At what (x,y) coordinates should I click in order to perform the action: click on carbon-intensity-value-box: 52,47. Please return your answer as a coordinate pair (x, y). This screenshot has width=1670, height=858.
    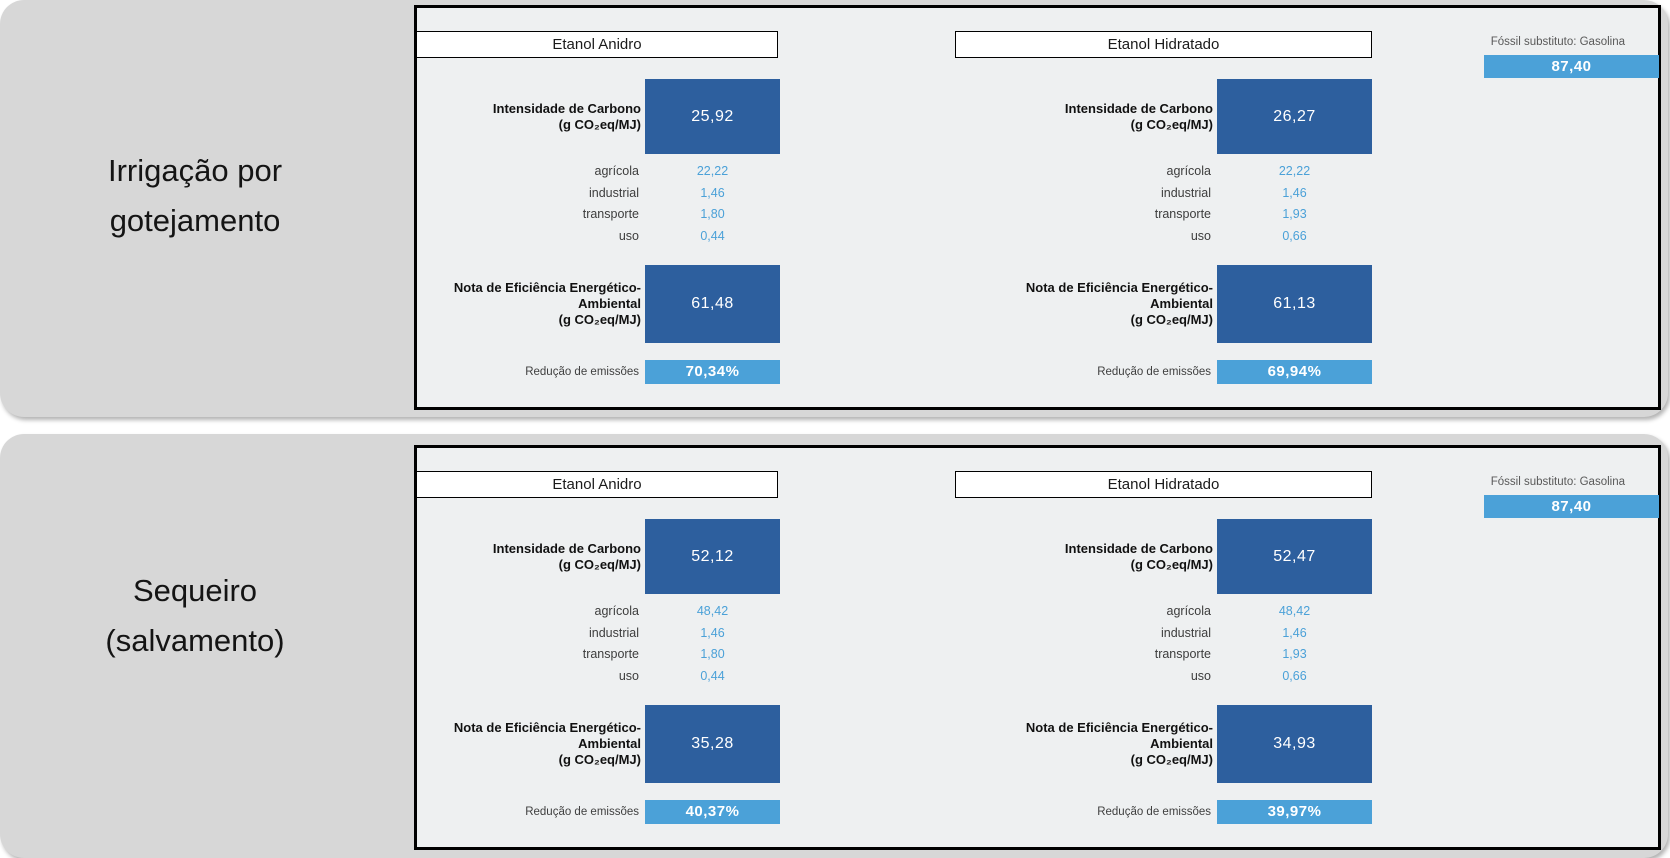
    Looking at the image, I should click on (1294, 556).